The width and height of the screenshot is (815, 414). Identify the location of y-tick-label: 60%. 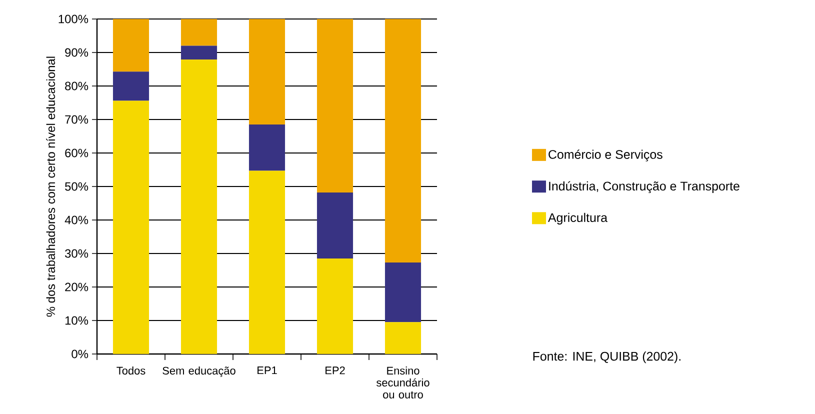
(76, 153).